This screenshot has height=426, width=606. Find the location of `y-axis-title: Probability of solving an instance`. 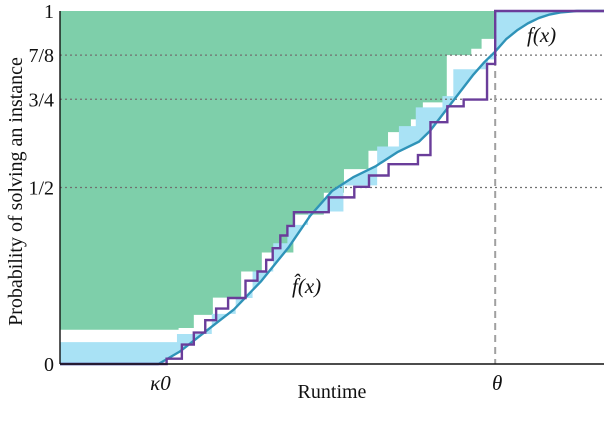

y-axis-title: Probability of solving an instance is located at coordinates (16, 191).